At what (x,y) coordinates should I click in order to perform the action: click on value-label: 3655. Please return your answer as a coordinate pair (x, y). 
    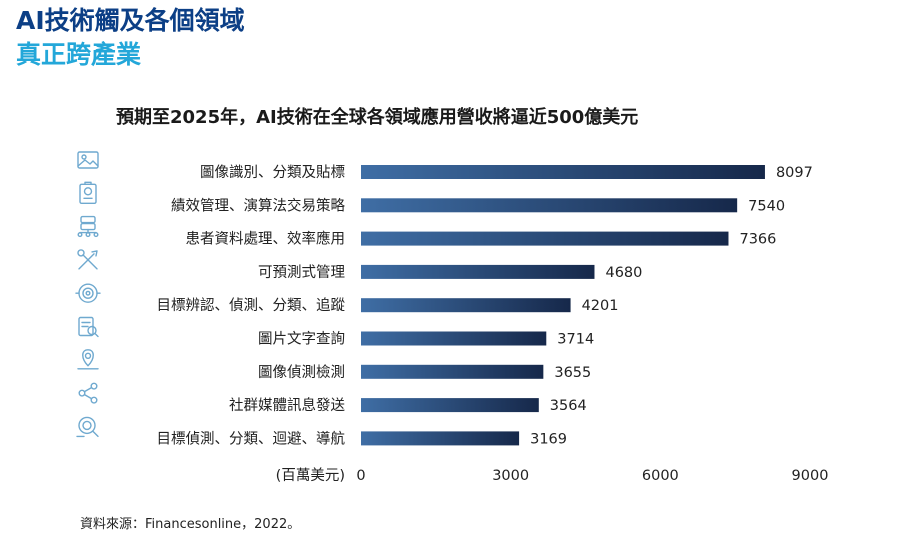
    Looking at the image, I should click on (572, 373).